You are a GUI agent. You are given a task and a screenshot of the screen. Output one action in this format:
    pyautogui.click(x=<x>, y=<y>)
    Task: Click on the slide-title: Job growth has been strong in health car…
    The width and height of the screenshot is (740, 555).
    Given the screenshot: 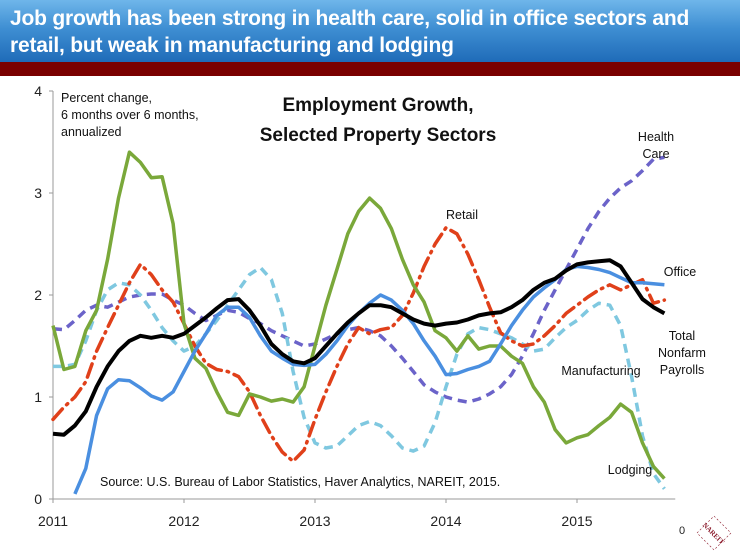 What is the action you would take?
    pyautogui.click(x=350, y=32)
    